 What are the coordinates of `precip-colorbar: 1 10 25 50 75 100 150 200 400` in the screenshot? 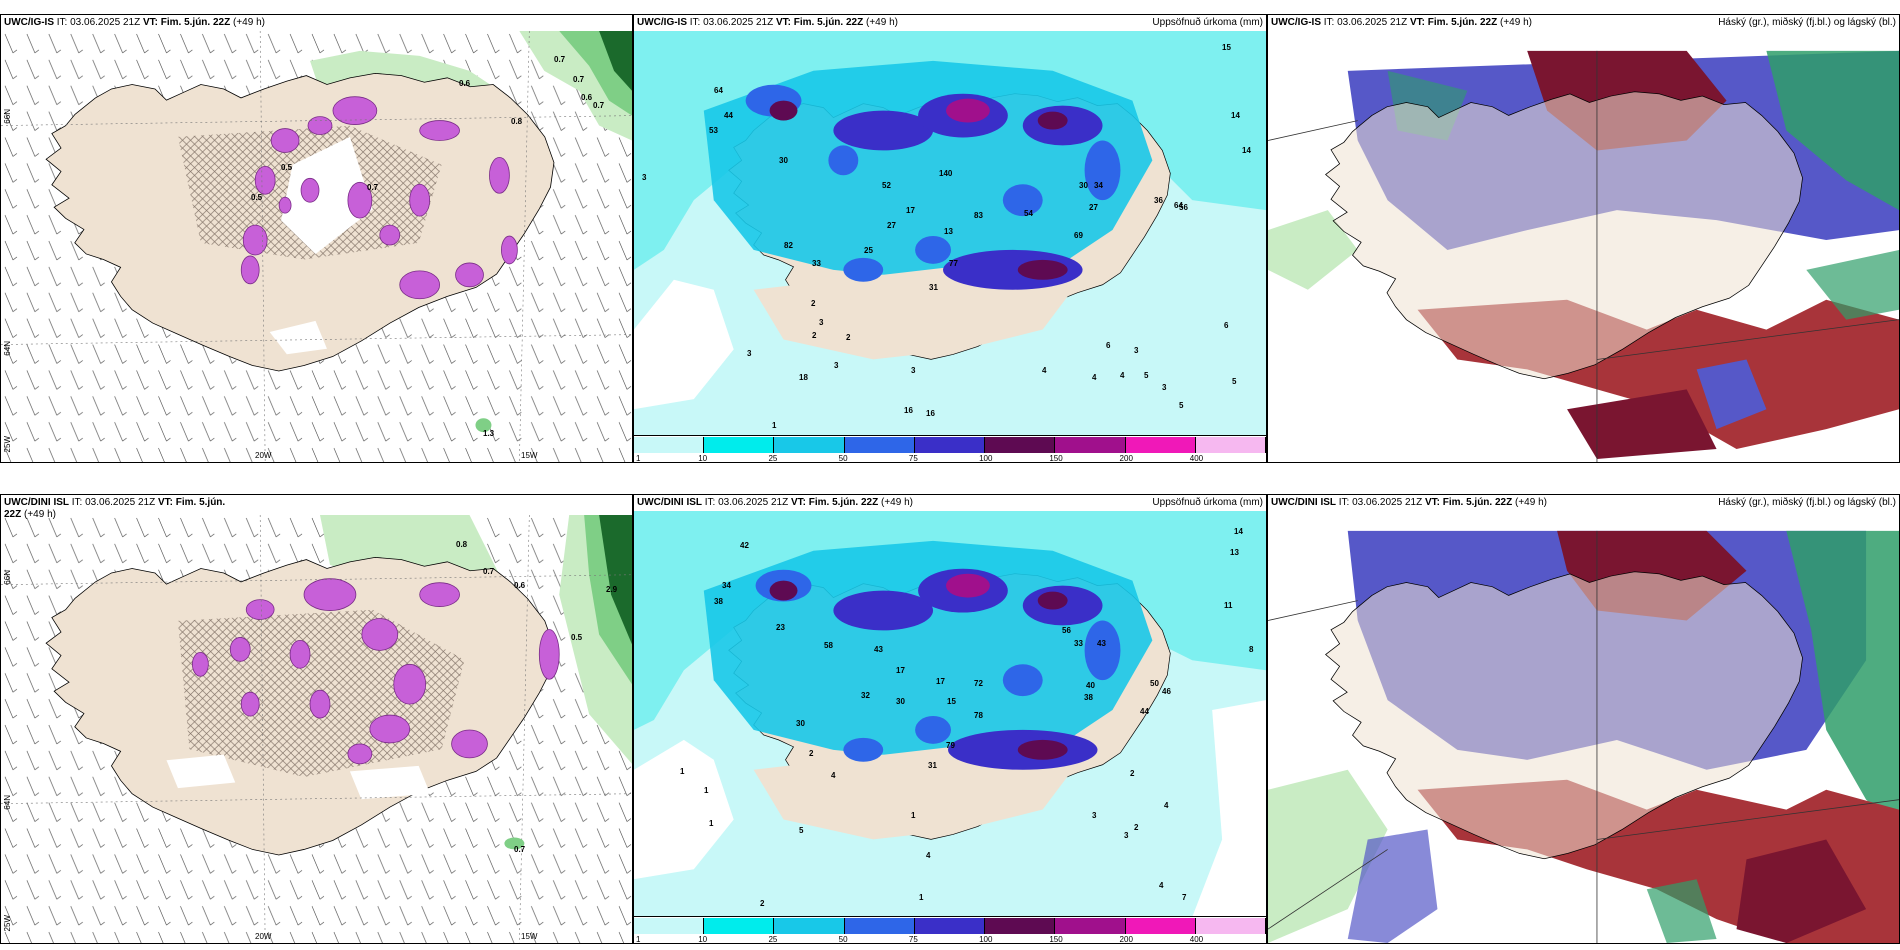 It's located at (950, 448).